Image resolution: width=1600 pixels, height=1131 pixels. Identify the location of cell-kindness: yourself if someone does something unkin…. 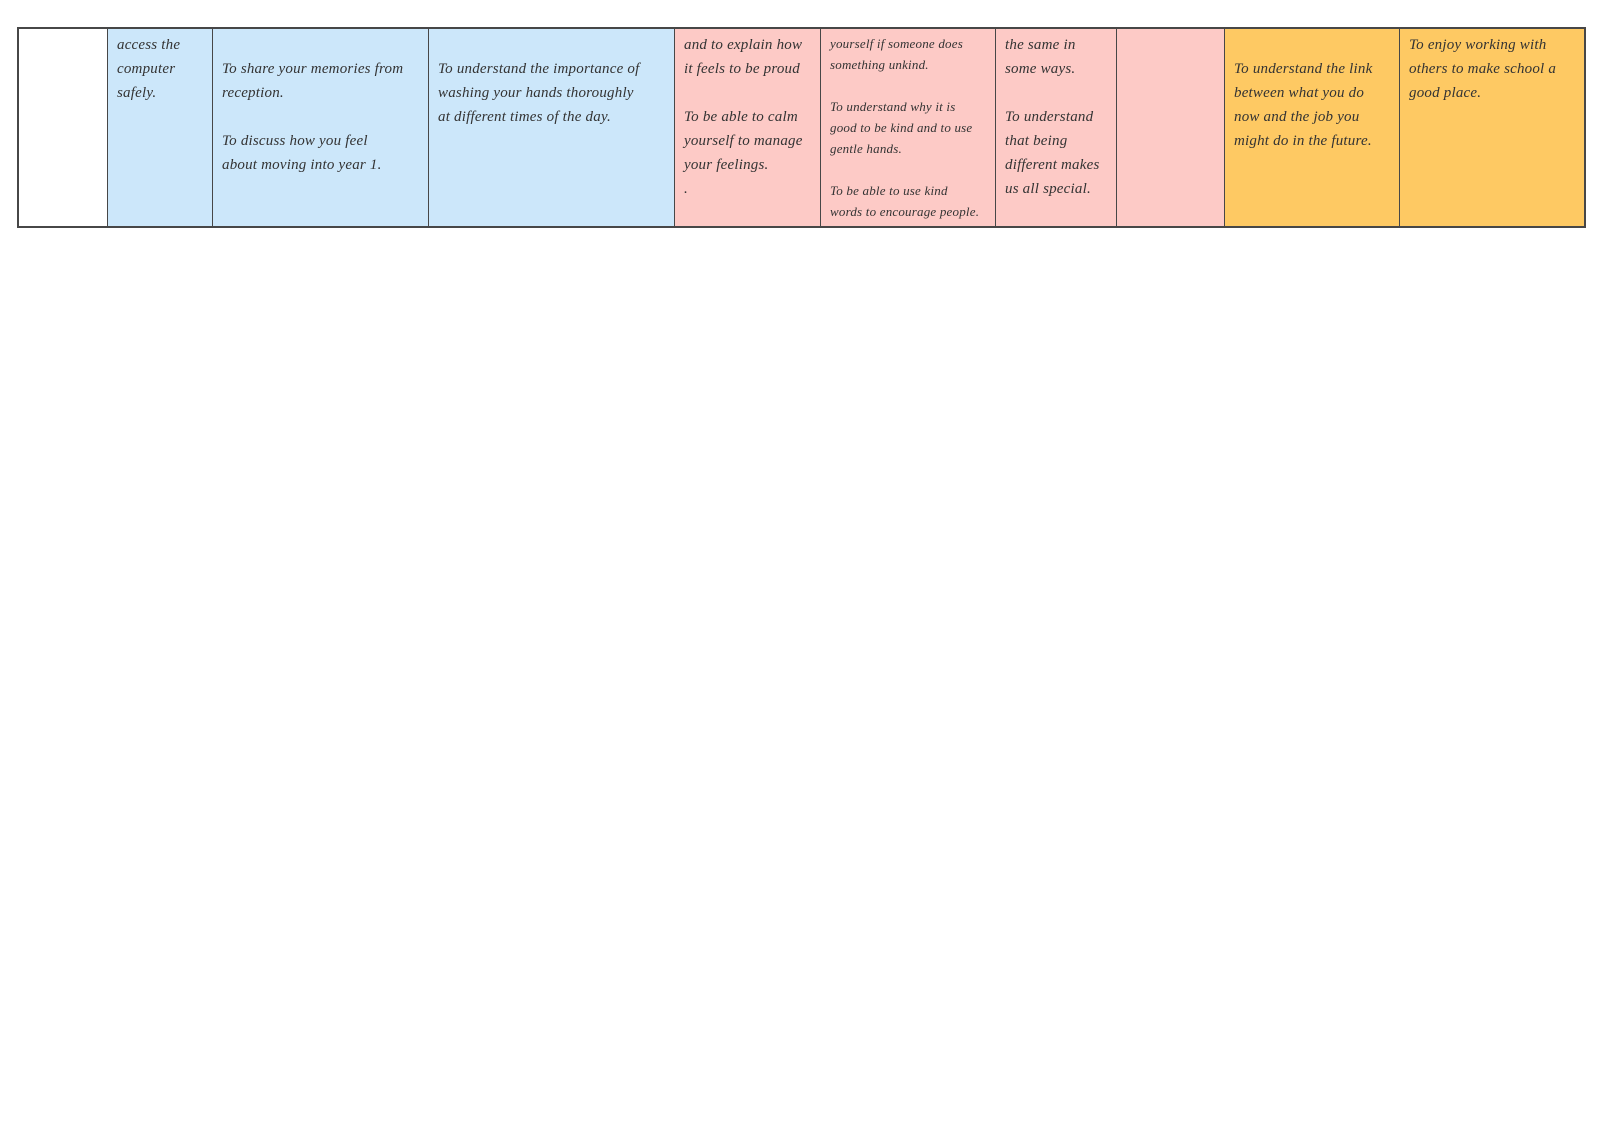
(907, 127).